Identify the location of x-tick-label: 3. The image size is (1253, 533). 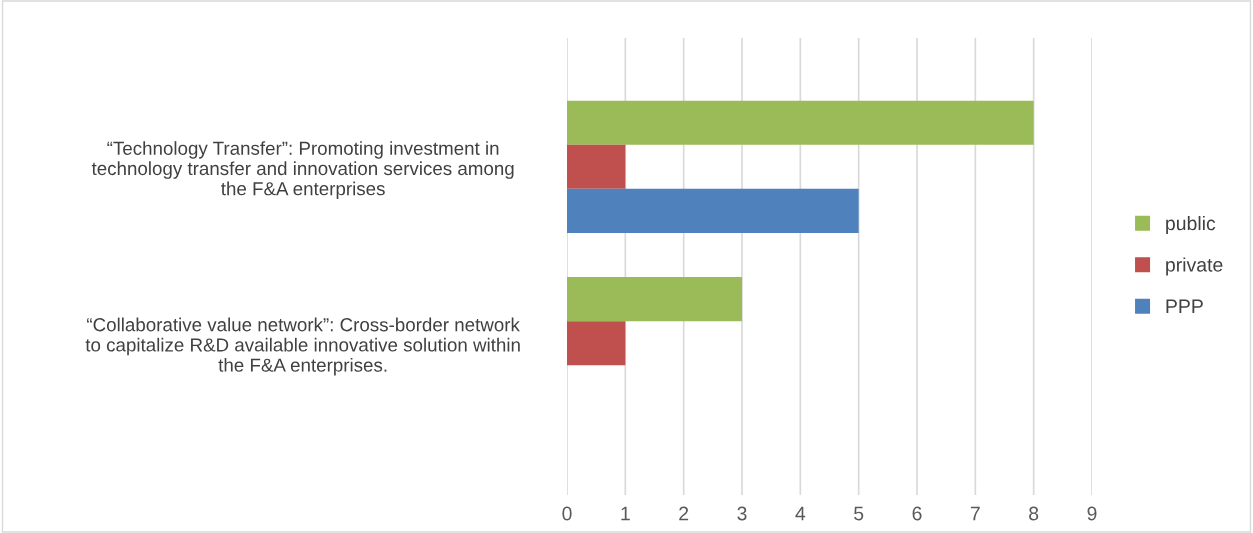
(742, 513).